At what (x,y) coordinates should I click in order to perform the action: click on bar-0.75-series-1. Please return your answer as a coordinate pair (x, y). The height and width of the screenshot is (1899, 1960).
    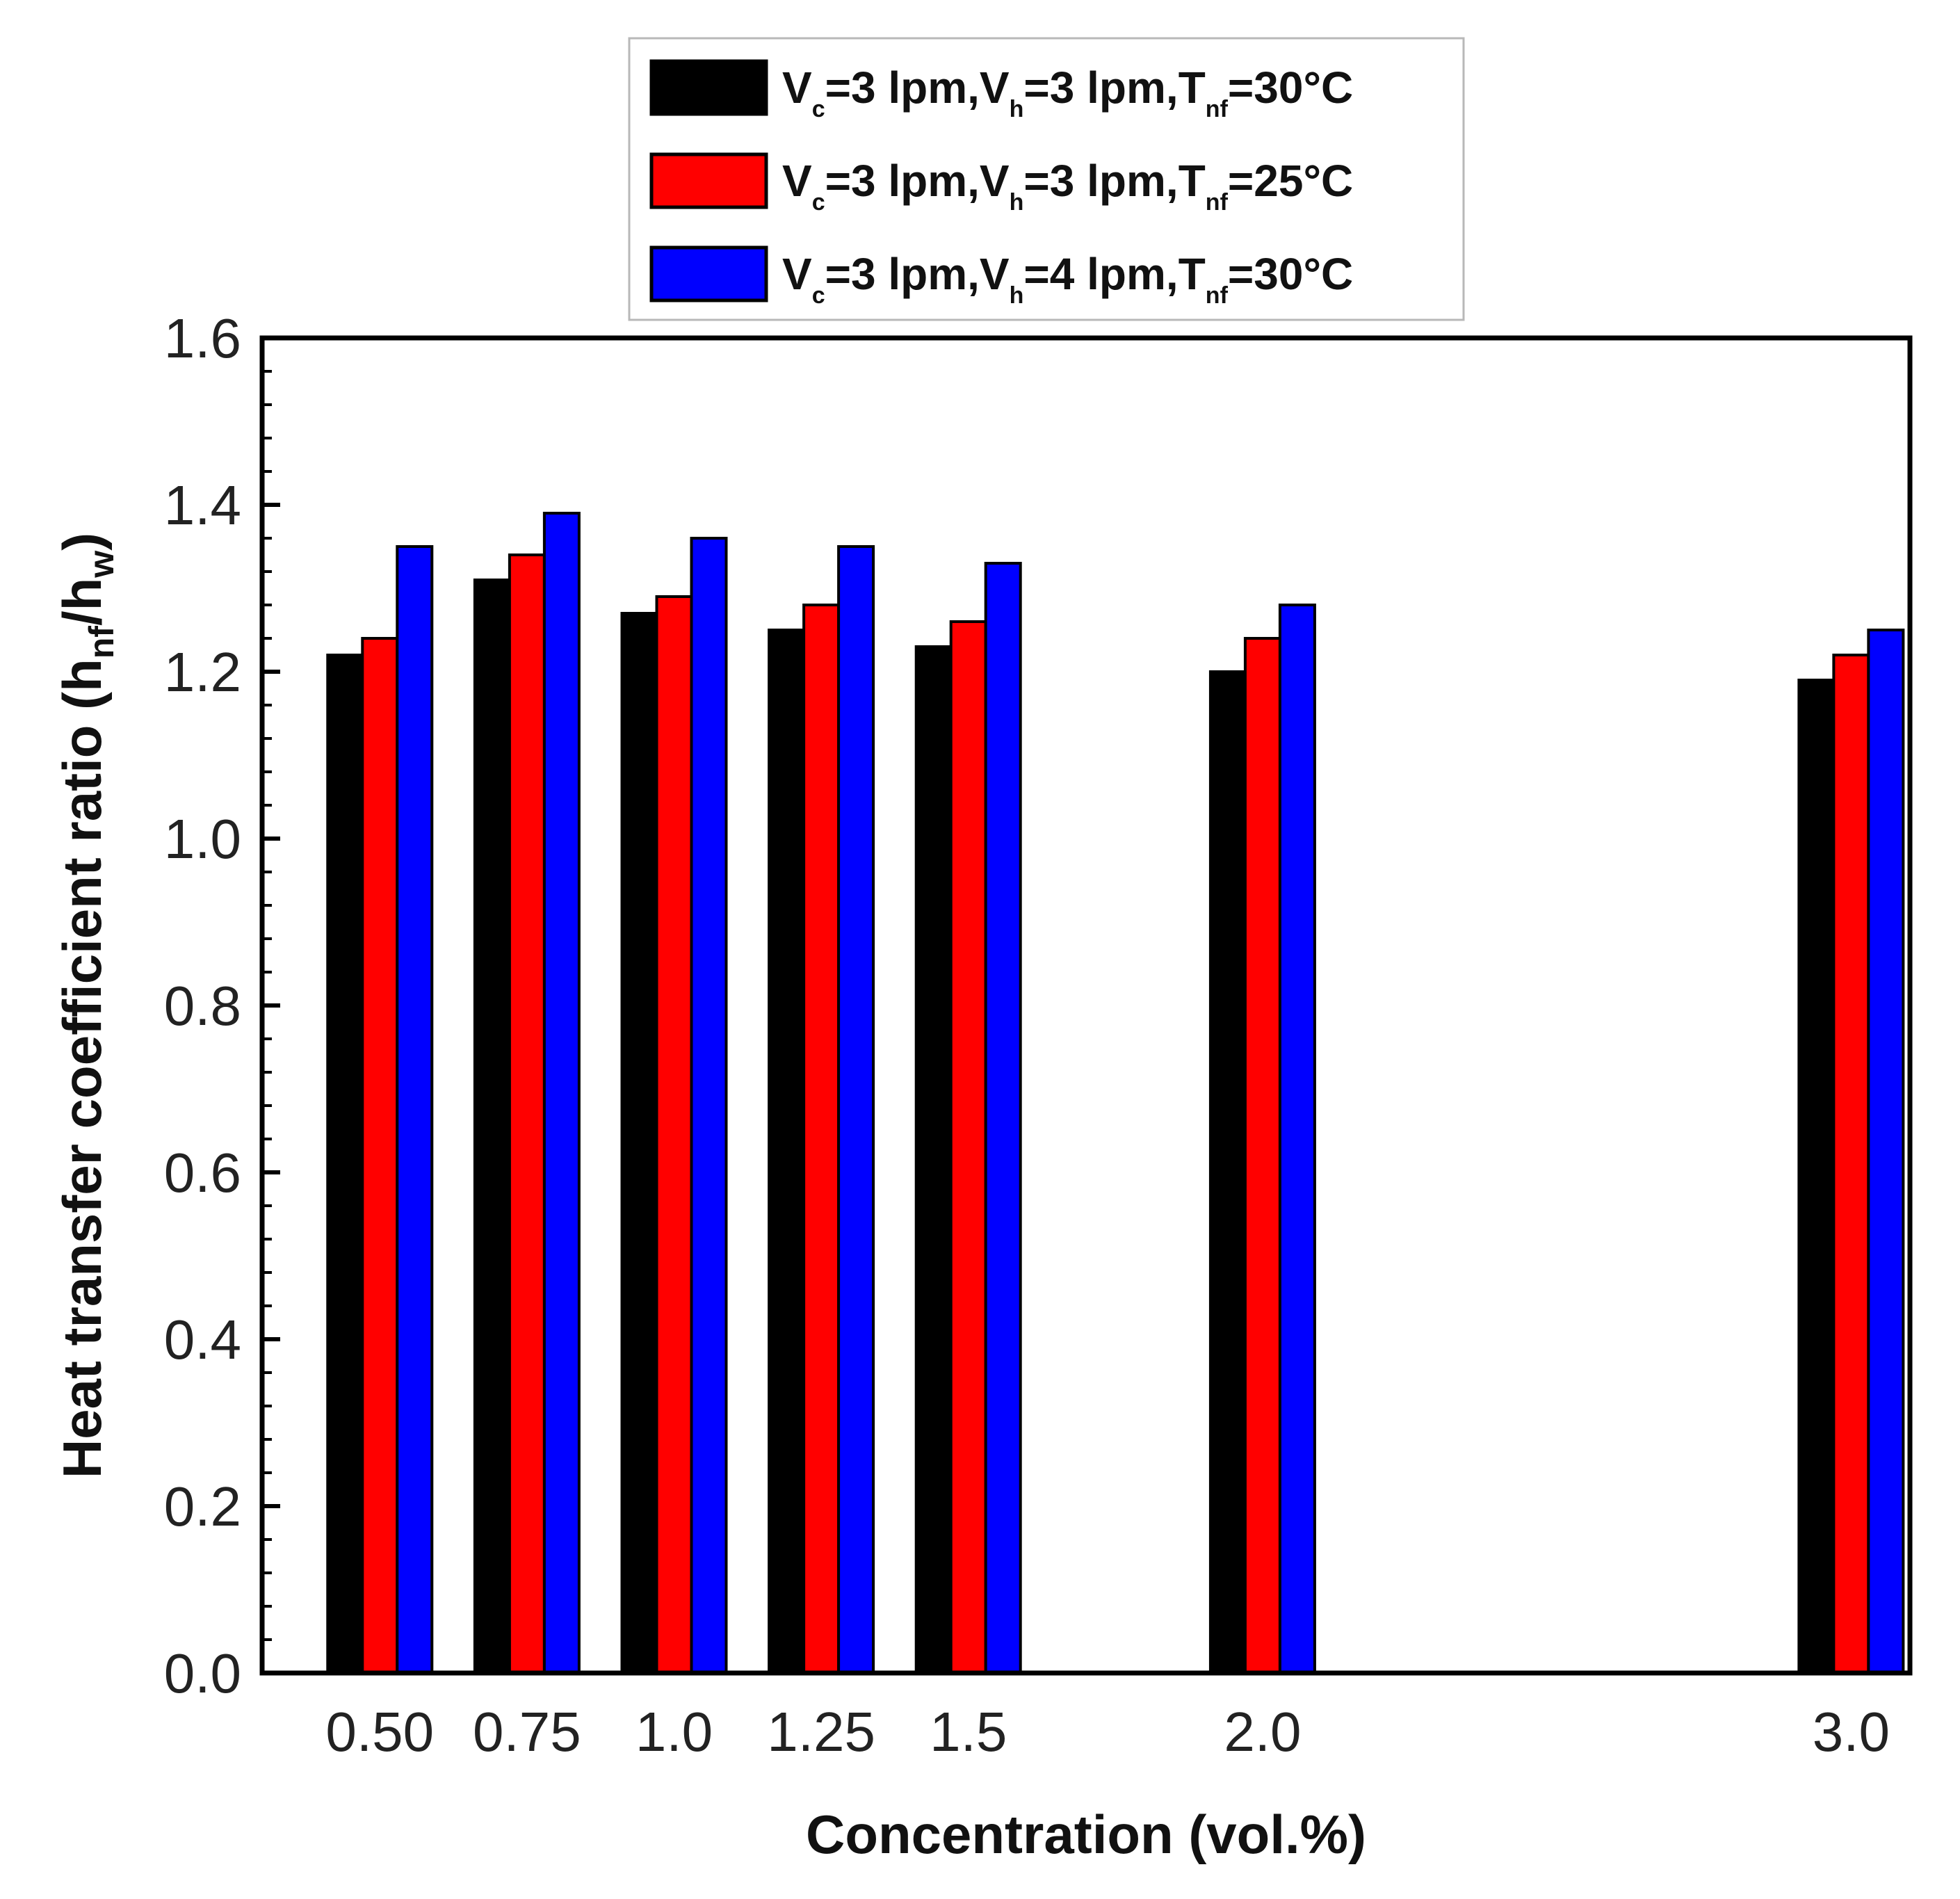
    Looking at the image, I should click on (492, 1126).